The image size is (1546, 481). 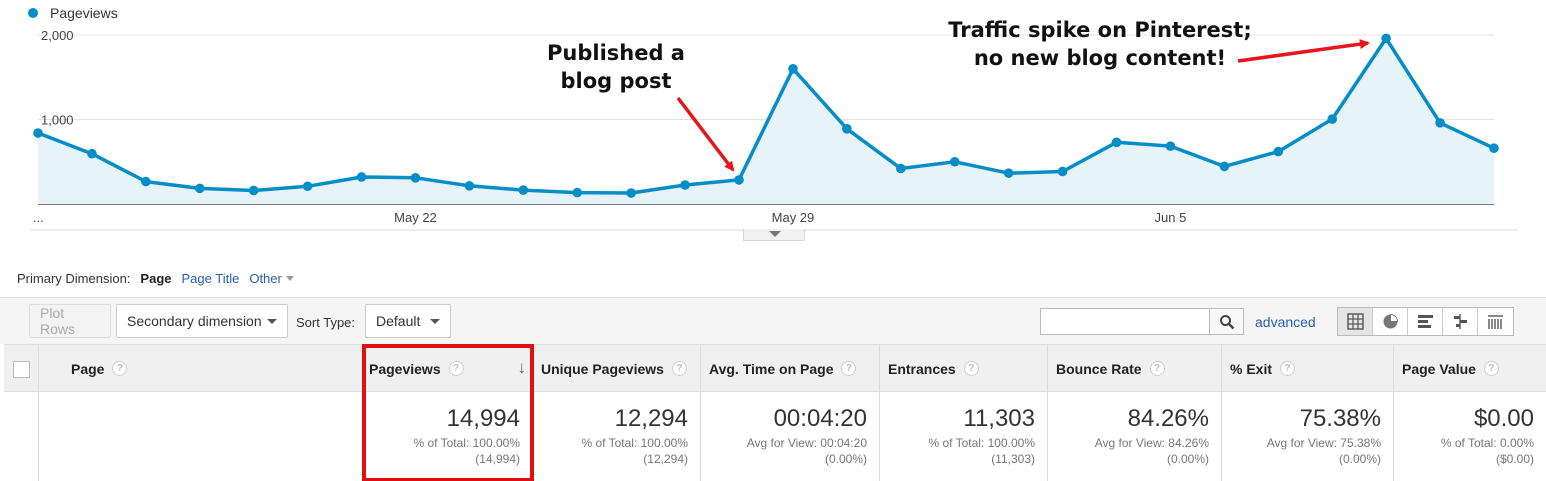 I want to click on sort-type-dropdown: Default, so click(x=408, y=321).